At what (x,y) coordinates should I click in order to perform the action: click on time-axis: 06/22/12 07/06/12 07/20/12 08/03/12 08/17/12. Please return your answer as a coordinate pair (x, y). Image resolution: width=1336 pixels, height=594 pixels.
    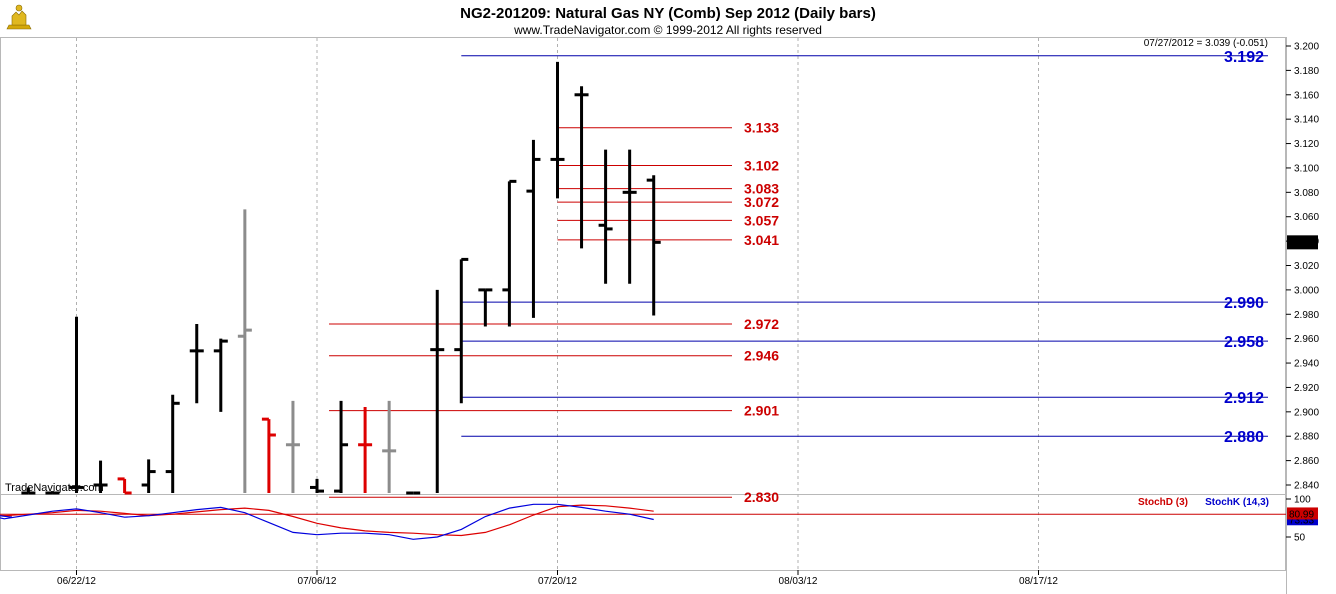
    Looking at the image, I should click on (557, 578).